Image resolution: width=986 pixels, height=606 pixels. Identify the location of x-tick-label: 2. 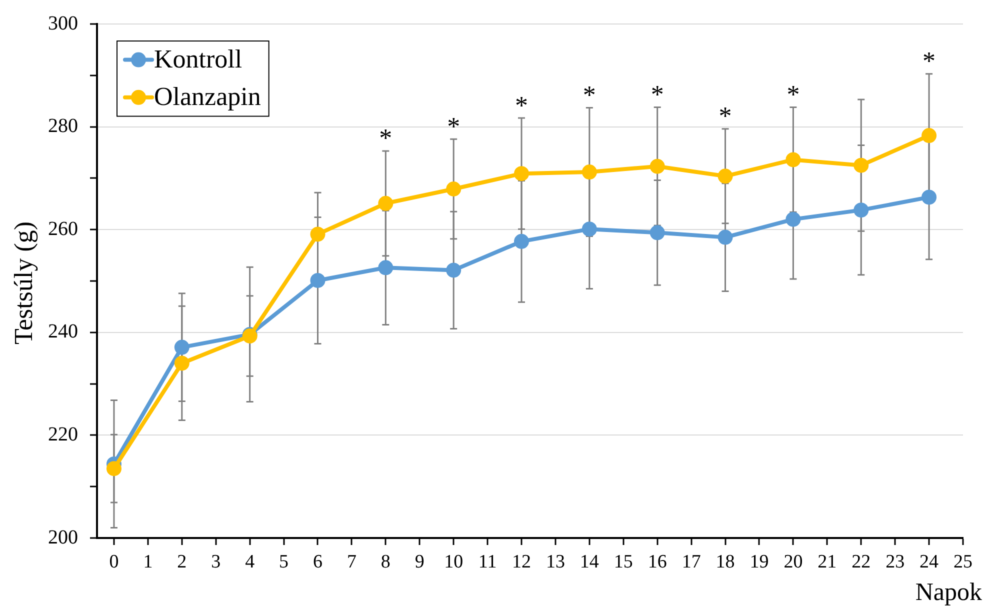
(182, 561).